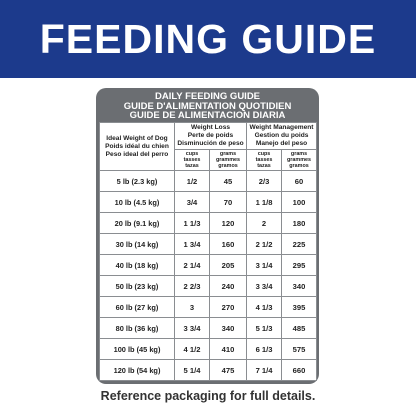 This screenshot has width=416, height=403. I want to click on cell-loss-cups: 3, so click(192, 307).